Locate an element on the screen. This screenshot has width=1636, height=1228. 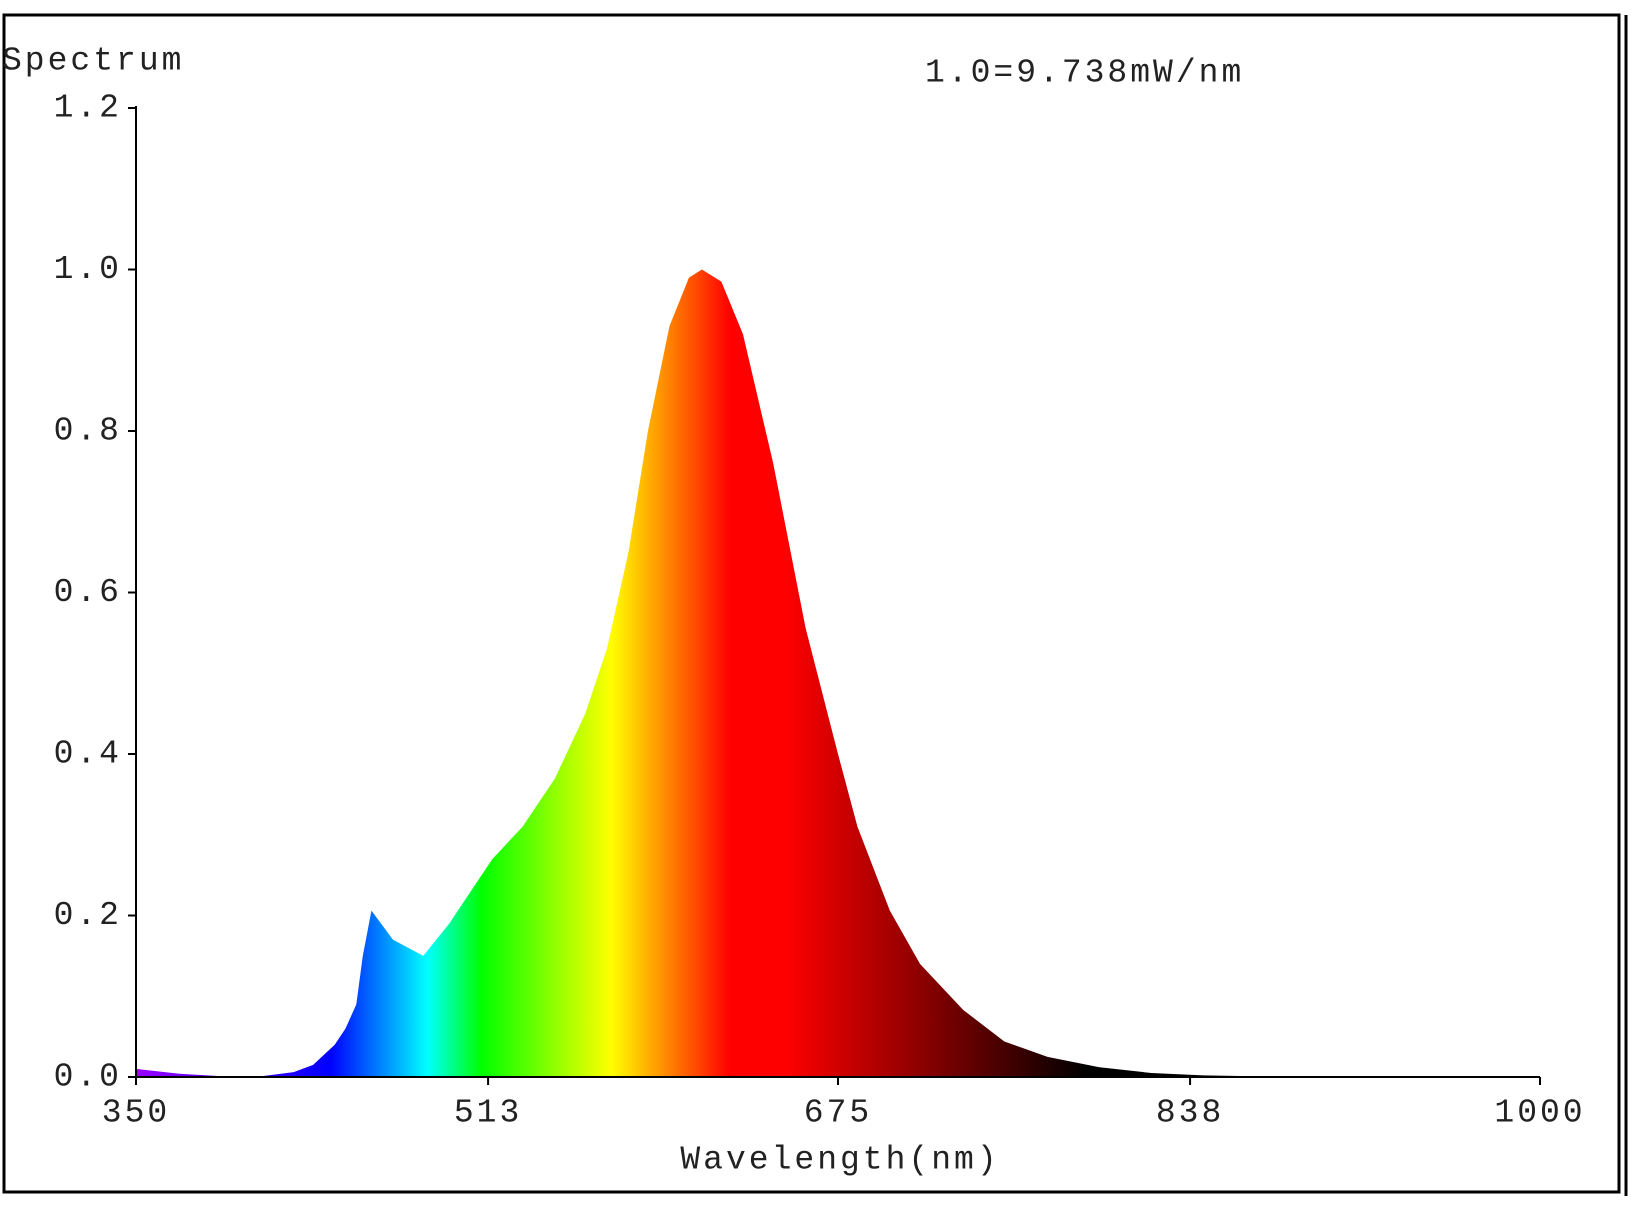
x-tick-label: 838 is located at coordinates (1190, 1113).